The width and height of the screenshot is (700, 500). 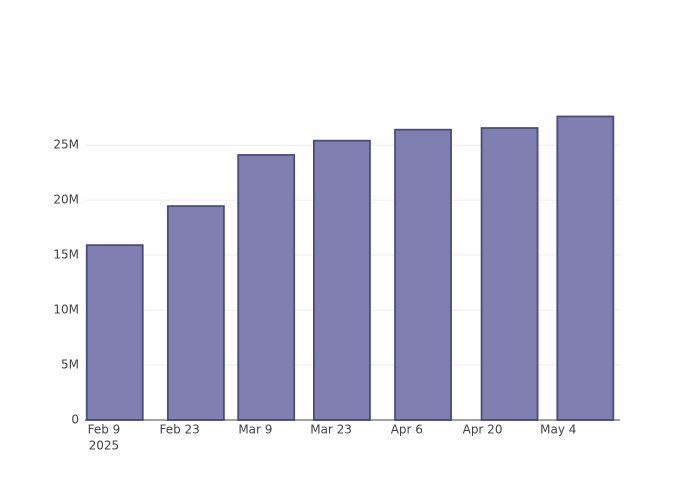 What do you see at coordinates (483, 430) in the screenshot?
I see `x-tick-label: Apr 20` at bounding box center [483, 430].